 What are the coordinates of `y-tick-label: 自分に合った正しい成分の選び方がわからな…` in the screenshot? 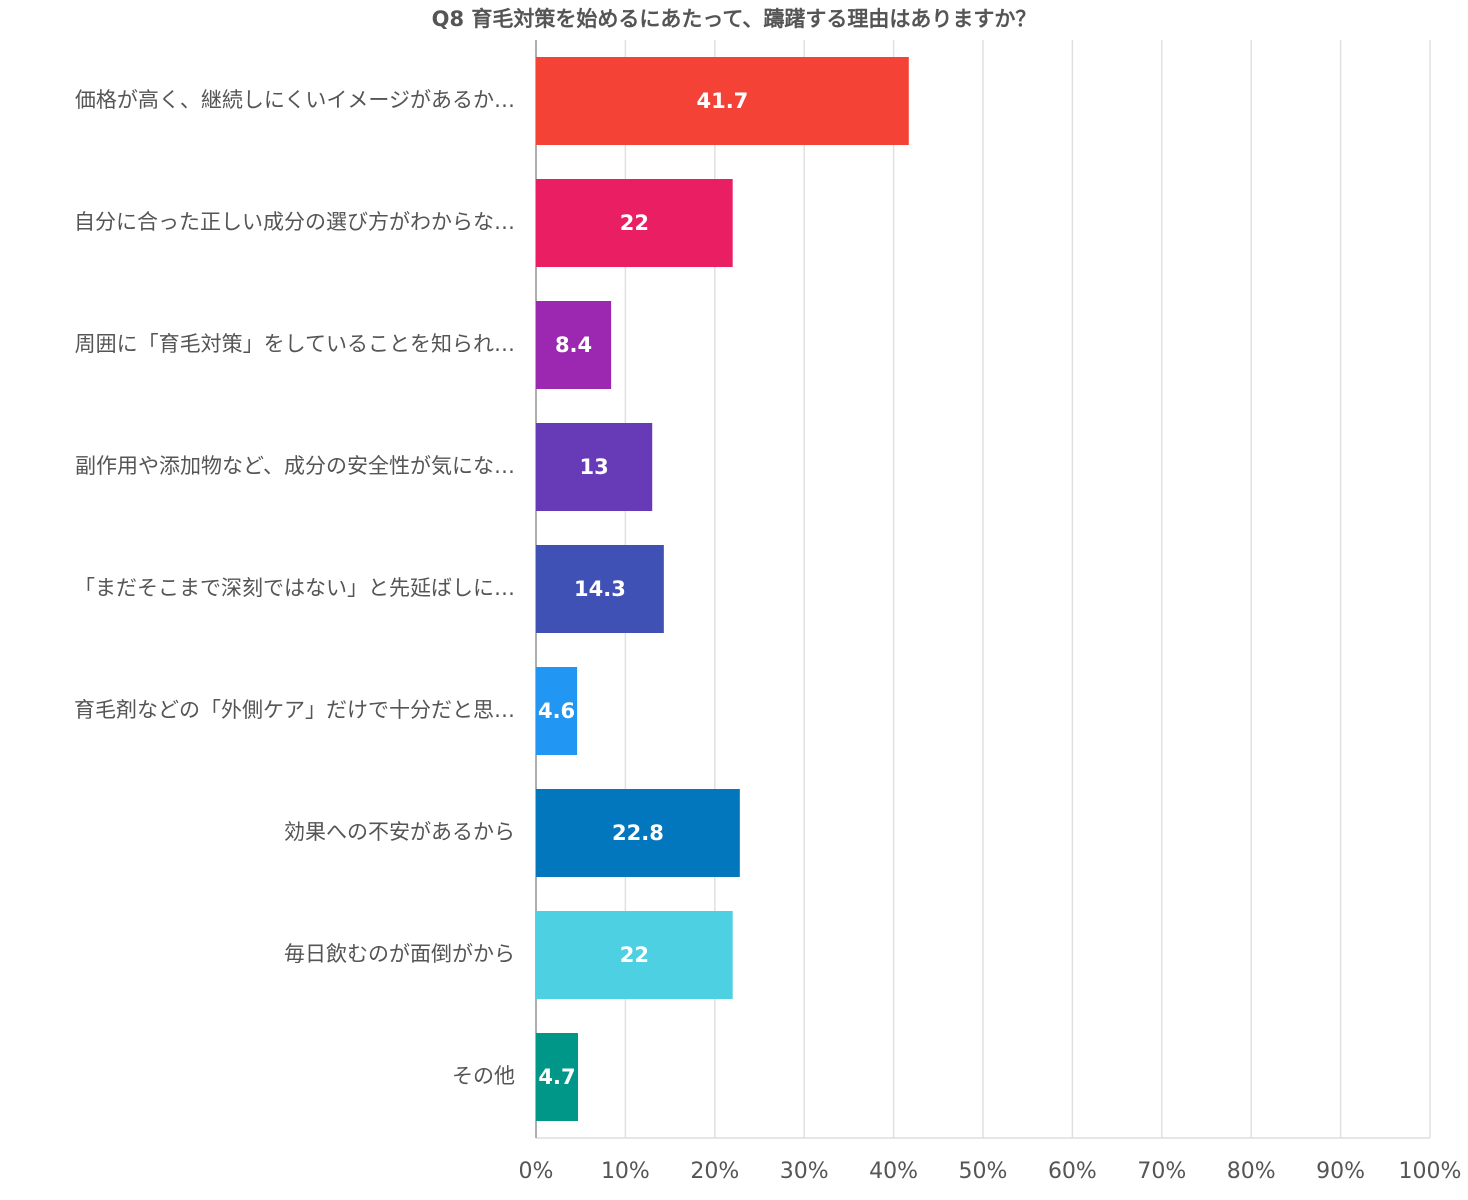 It's located at (294, 222).